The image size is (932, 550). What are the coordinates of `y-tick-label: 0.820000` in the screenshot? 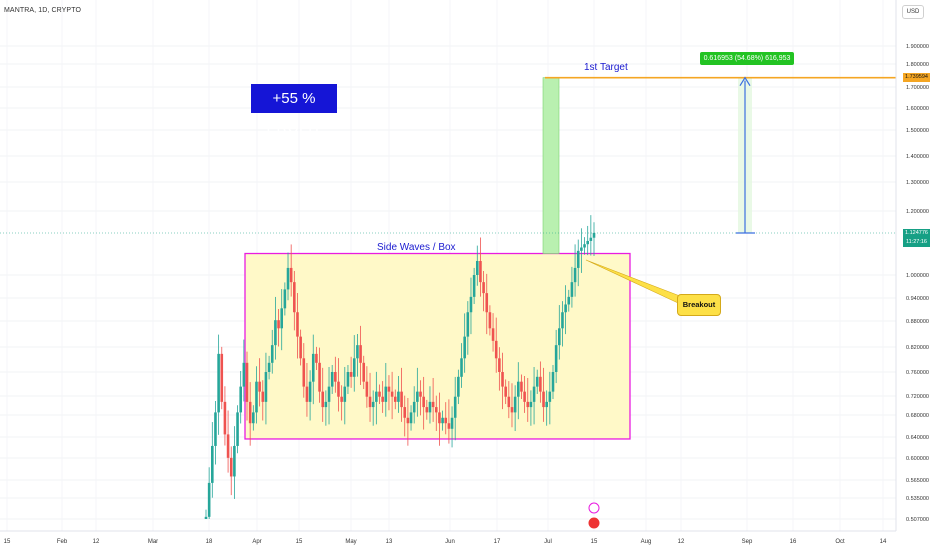 It's located at (917, 348).